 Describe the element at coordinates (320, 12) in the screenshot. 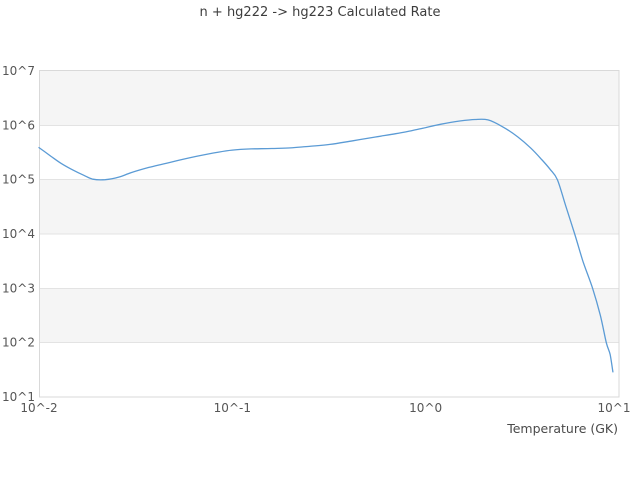

I see `chart-title: n + hg222 -> hg223 Calculated Rate` at that location.